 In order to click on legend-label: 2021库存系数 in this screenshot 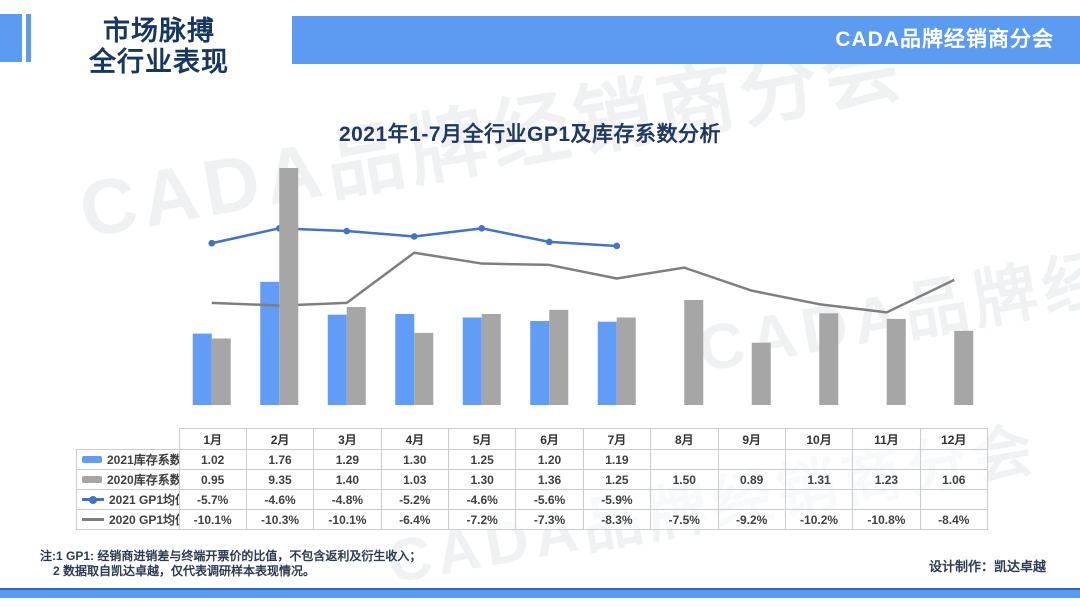, I will do `click(143, 460)`.